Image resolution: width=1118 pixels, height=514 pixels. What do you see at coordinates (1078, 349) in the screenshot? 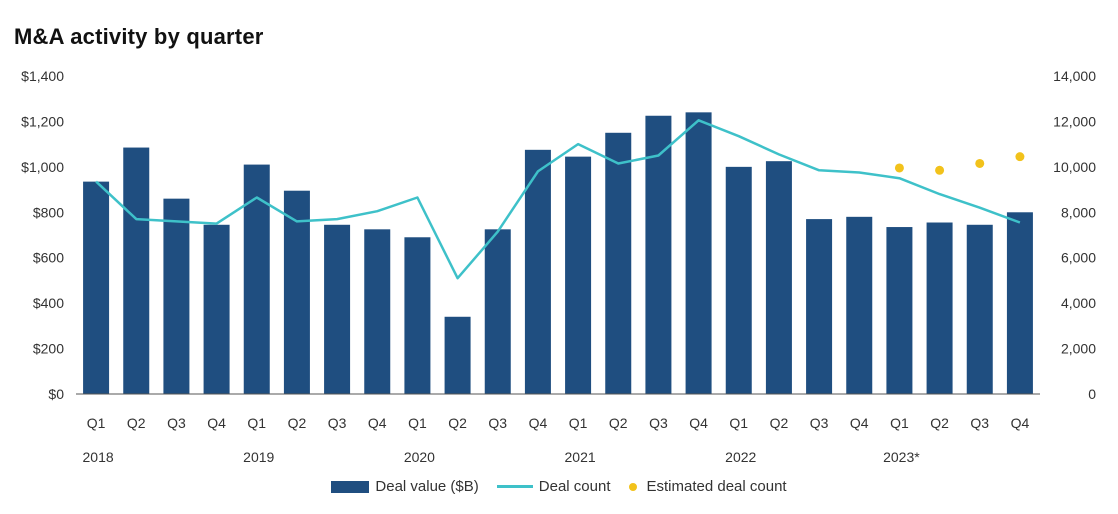
I see `y-right-tick-label: 2,000` at bounding box center [1078, 349].